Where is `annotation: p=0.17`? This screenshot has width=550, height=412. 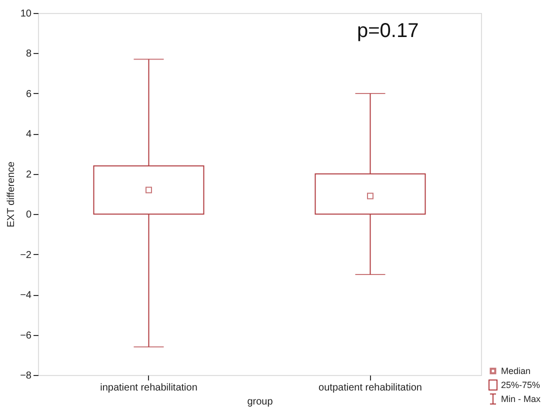
annotation: p=0.17 is located at coordinates (387, 31).